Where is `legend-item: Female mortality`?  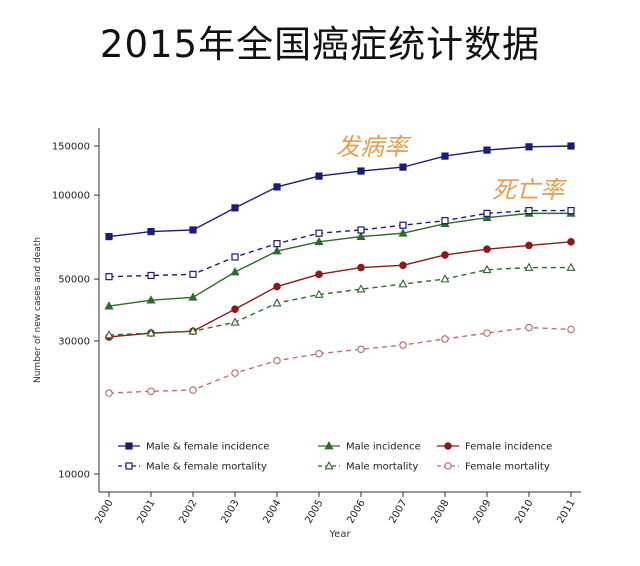 legend-item: Female mortality is located at coordinates (493, 467).